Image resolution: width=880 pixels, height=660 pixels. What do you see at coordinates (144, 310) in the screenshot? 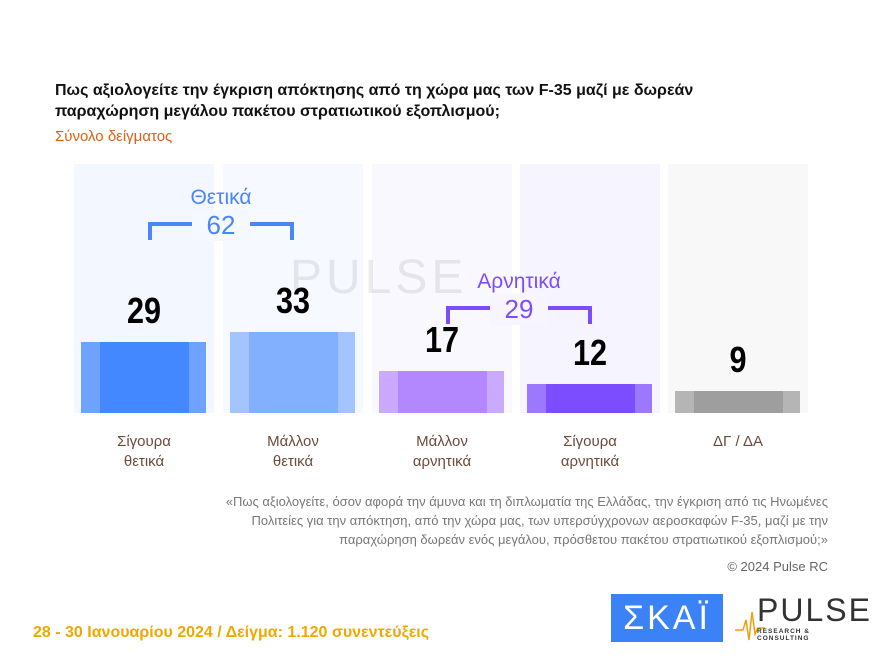
I see `value-label: 29` at bounding box center [144, 310].